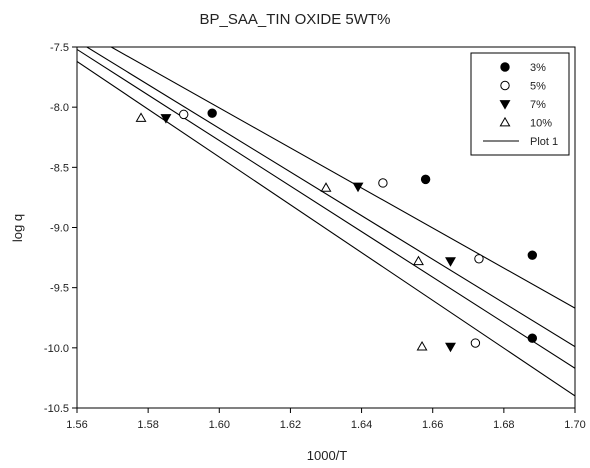  Describe the element at coordinates (503, 425) in the screenshot. I see `x-tick-label: 1.68` at that location.